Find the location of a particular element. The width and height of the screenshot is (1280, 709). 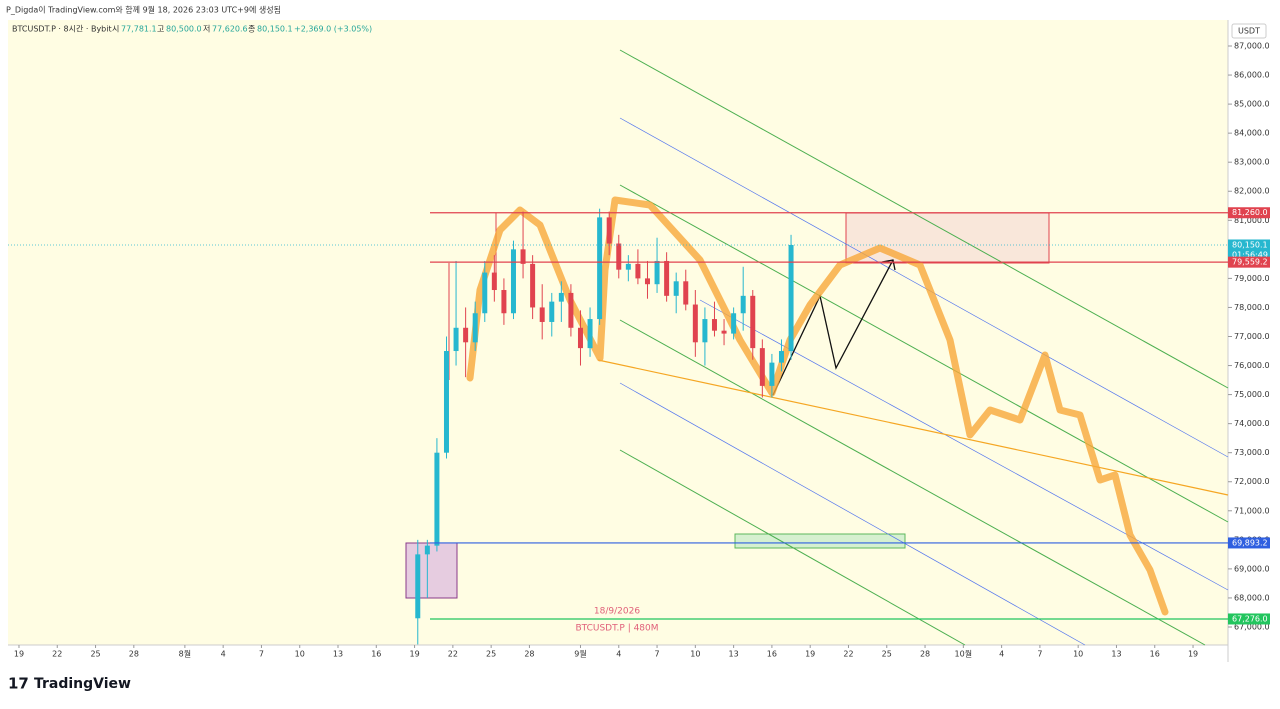

watermark-date: 18/9/2026 is located at coordinates (617, 612).